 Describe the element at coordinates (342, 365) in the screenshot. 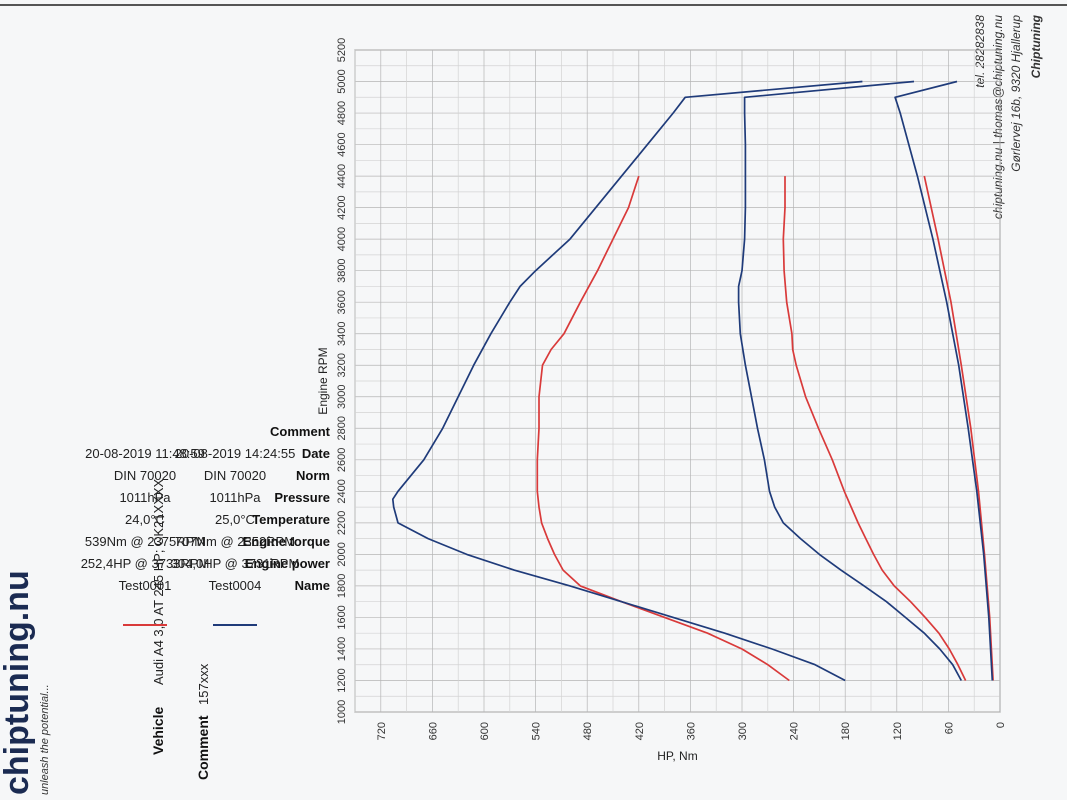

I see `x-tick-label: 3200` at that location.